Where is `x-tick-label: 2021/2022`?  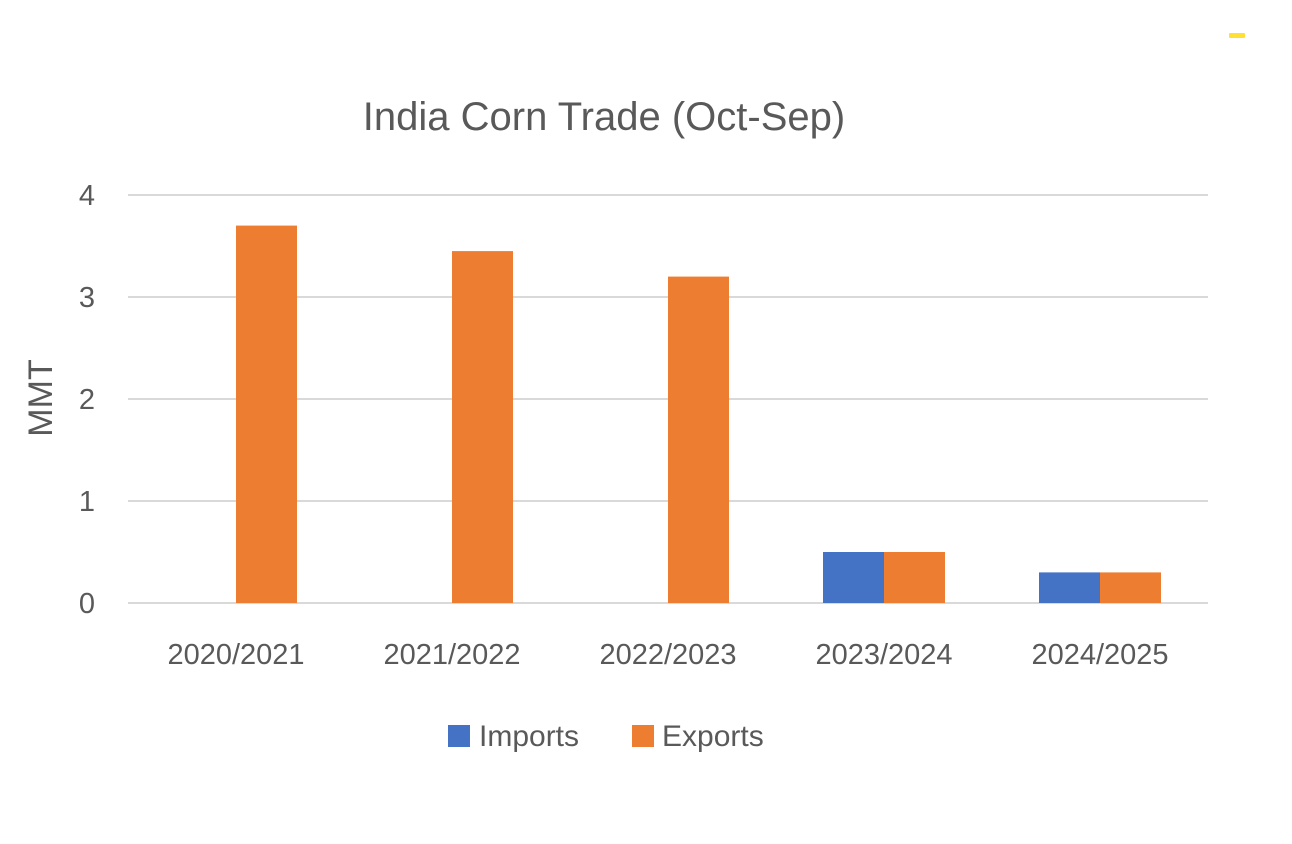 x-tick-label: 2021/2022 is located at coordinates (451, 655).